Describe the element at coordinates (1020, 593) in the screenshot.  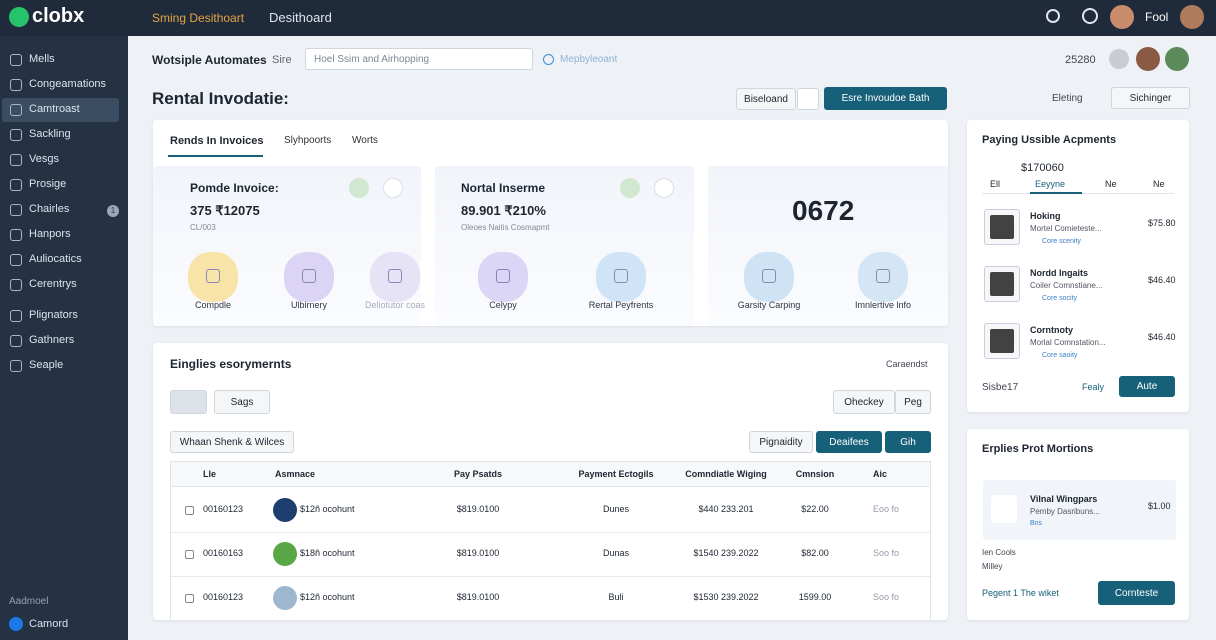
I see `promotions-footer: Pegent 1 The wiket` at that location.